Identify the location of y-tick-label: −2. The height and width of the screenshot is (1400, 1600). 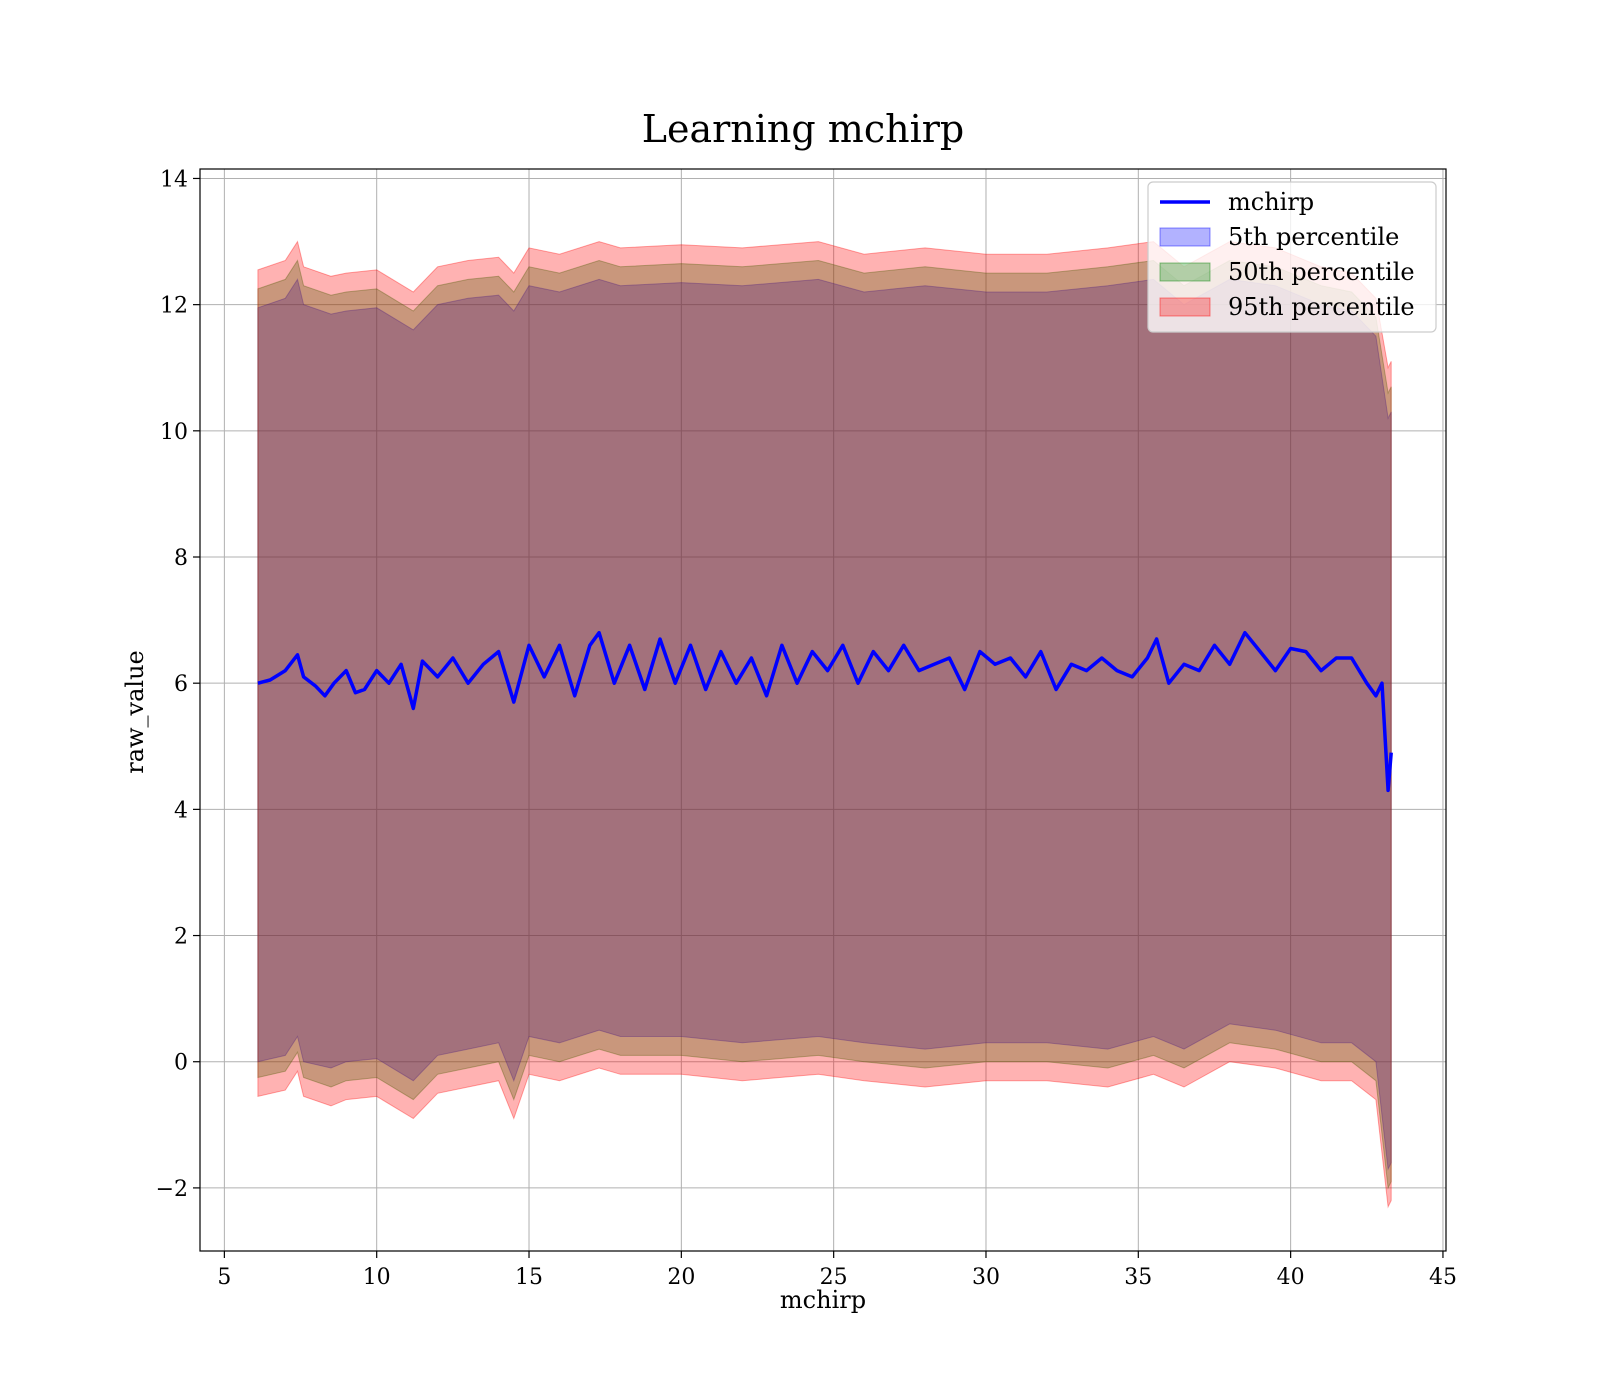
(172, 1189).